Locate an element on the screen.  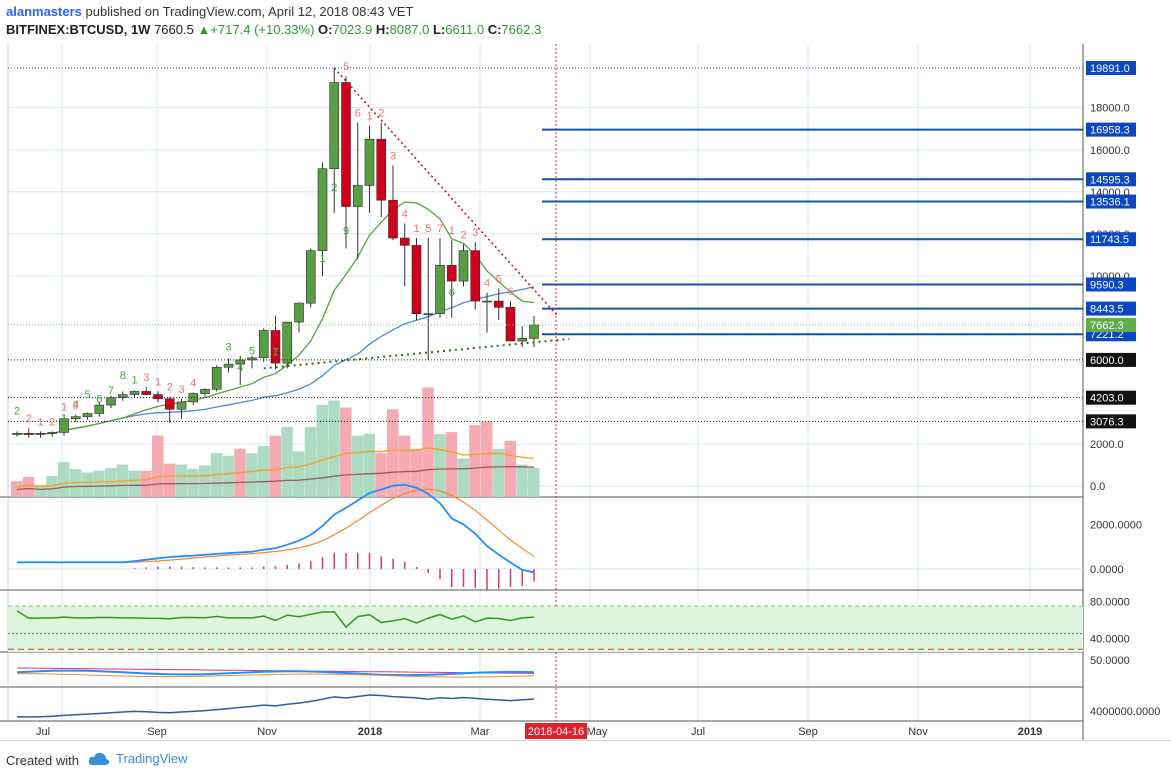
date-marker-tag-bg is located at coordinates (556, 731).